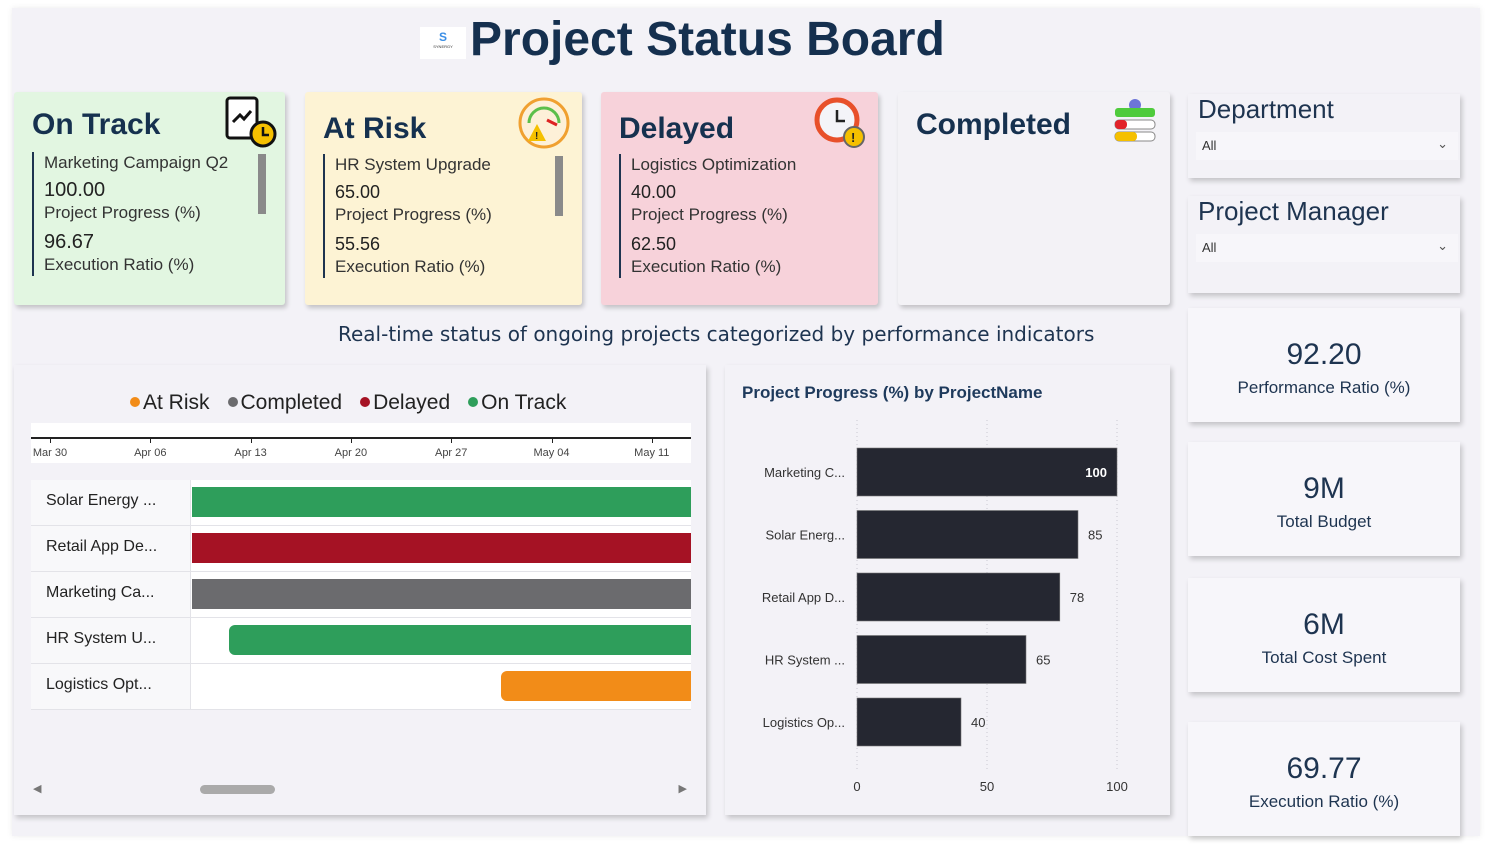  I want to click on legend-label: At Risk, so click(176, 402).